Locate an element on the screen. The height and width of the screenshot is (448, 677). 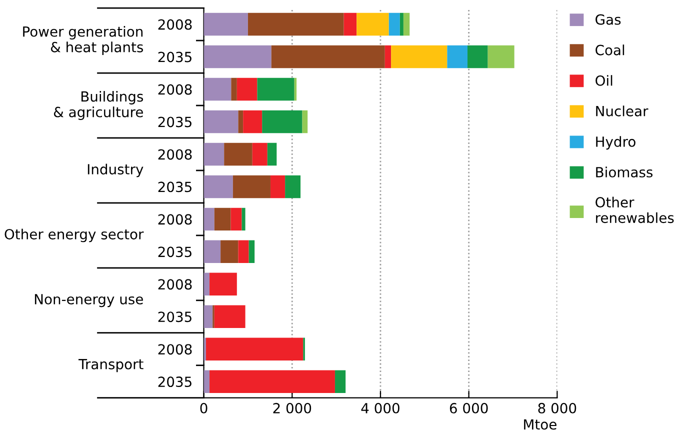
legend-label: Coal is located at coordinates (610, 50).